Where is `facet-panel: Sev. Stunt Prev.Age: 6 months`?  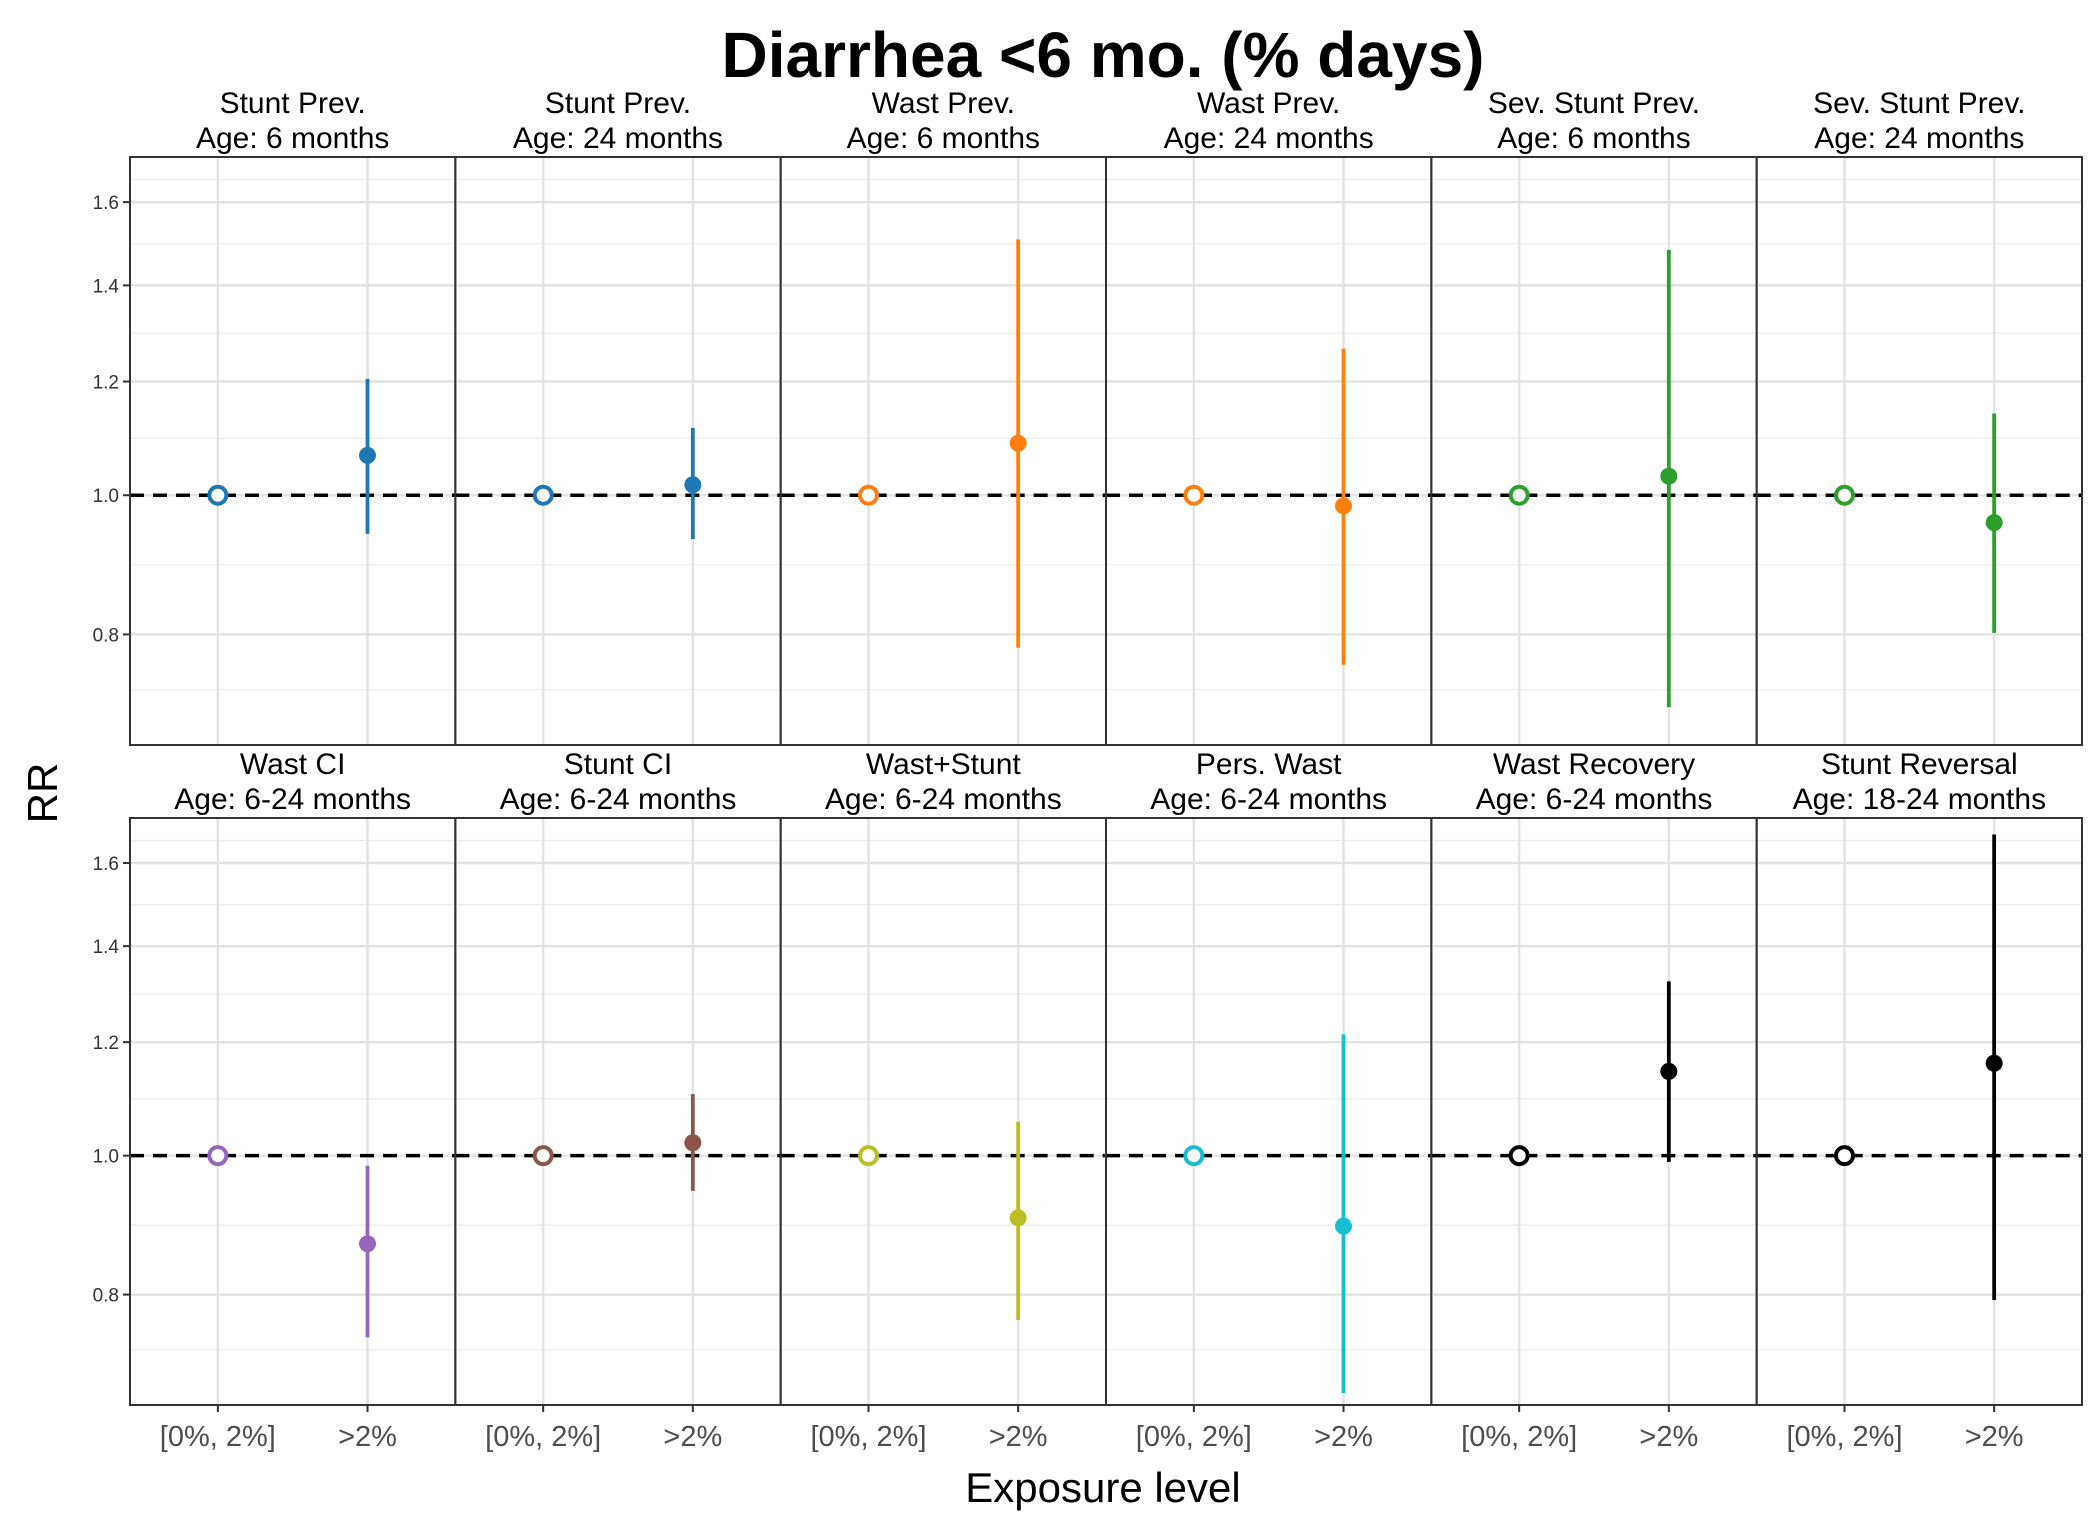 facet-panel: Sev. Stunt Prev.Age: 6 months is located at coordinates (1594, 416).